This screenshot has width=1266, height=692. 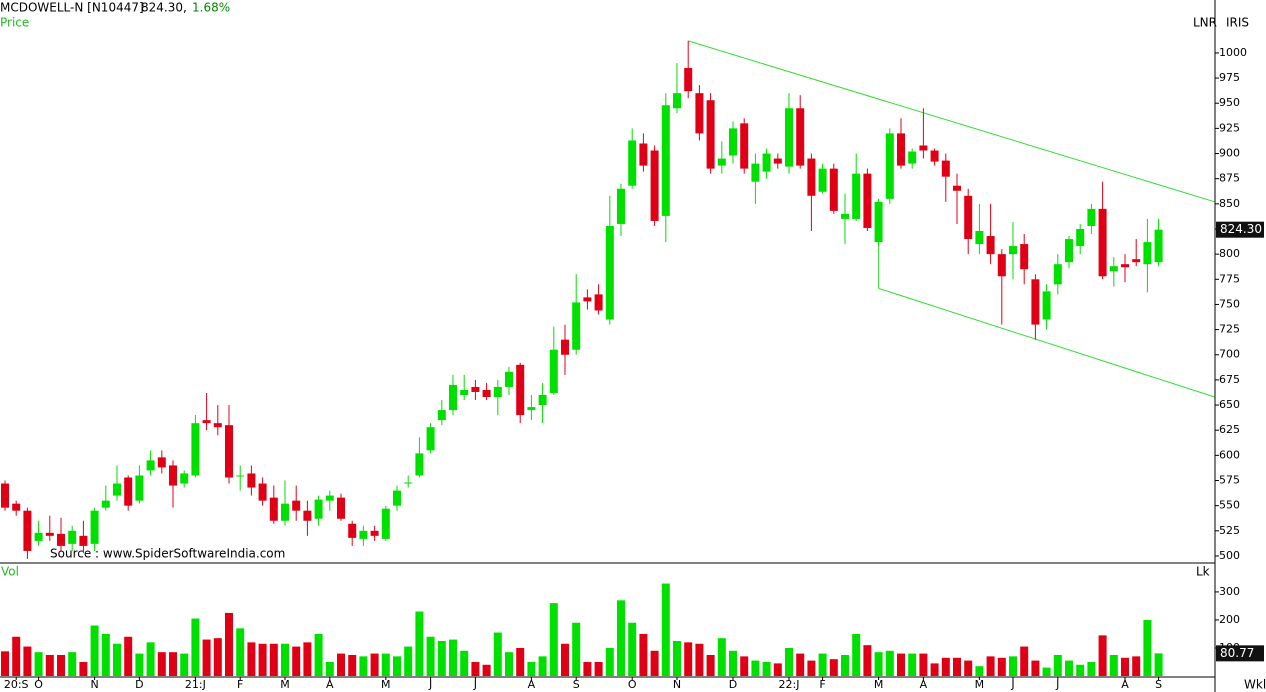 What do you see at coordinates (475, 684) in the screenshot?
I see `x-tick-label: J` at bounding box center [475, 684].